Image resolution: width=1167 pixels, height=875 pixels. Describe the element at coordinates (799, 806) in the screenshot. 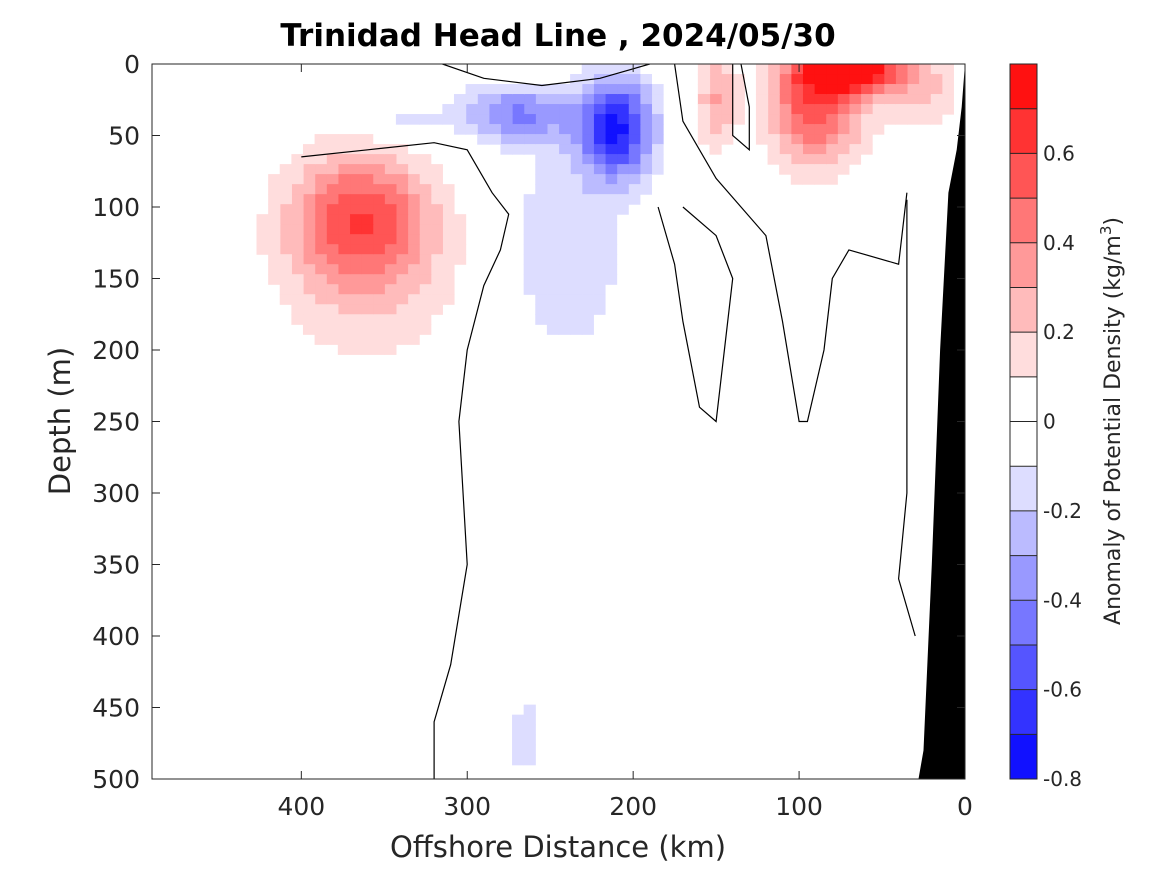

I see `x-tick-label: 100` at that location.